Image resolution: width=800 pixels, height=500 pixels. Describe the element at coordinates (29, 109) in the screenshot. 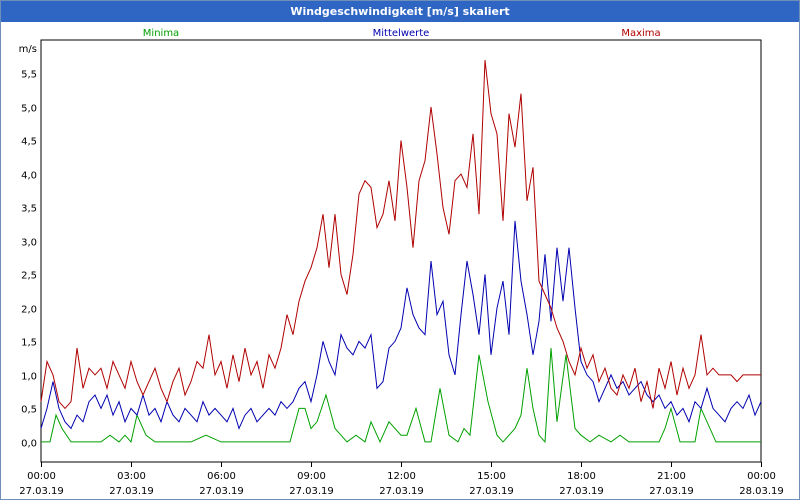

I see `y-tick-label: 5,0` at that location.